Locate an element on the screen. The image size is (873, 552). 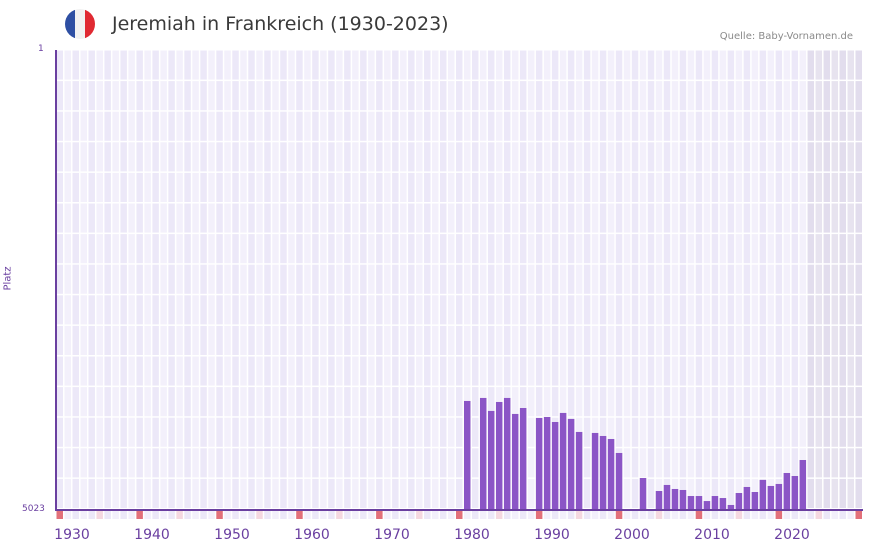
x-tick-1960: 1960 is located at coordinates (312, 535).